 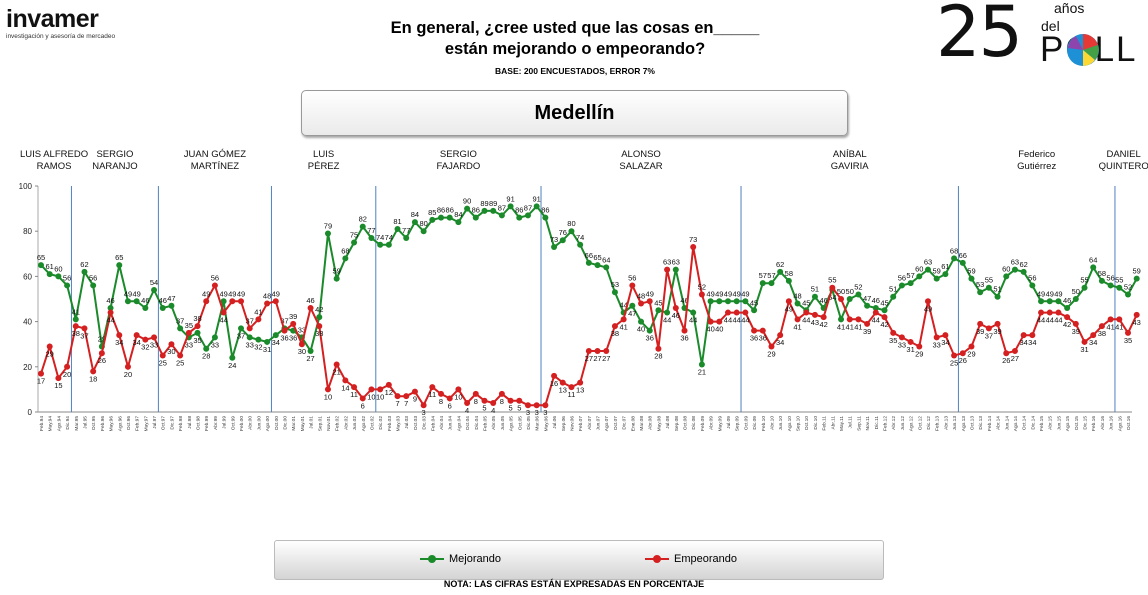 I want to click on data-label: 38, so click(x=1102, y=333).